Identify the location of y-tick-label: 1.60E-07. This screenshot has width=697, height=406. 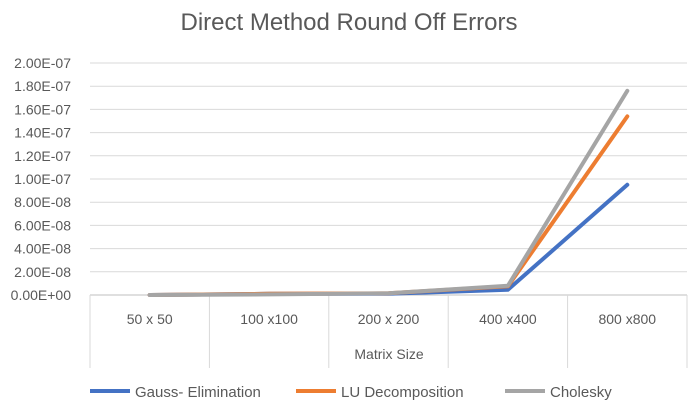
(42, 109).